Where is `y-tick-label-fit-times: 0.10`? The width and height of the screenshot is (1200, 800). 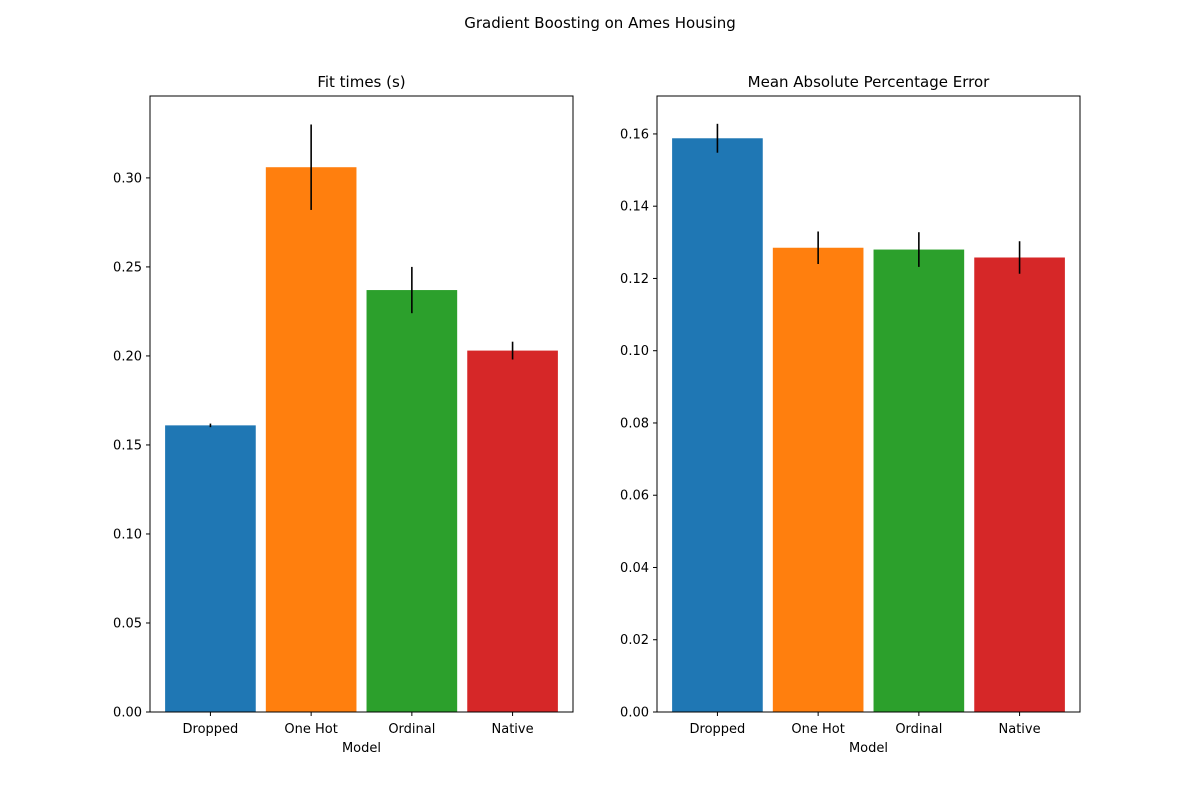
y-tick-label-fit-times: 0.10 is located at coordinates (127, 534).